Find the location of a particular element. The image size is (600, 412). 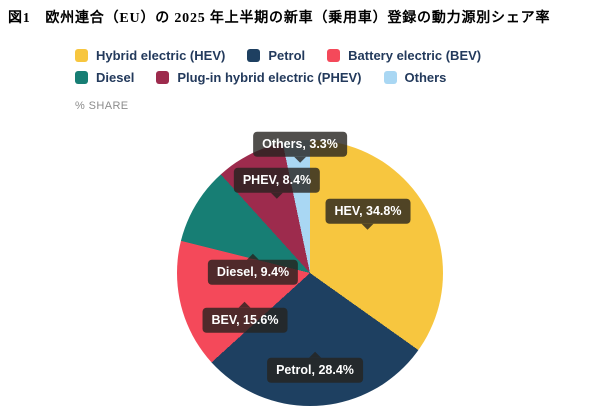

legend-label-petrol: Petrol is located at coordinates (287, 55).